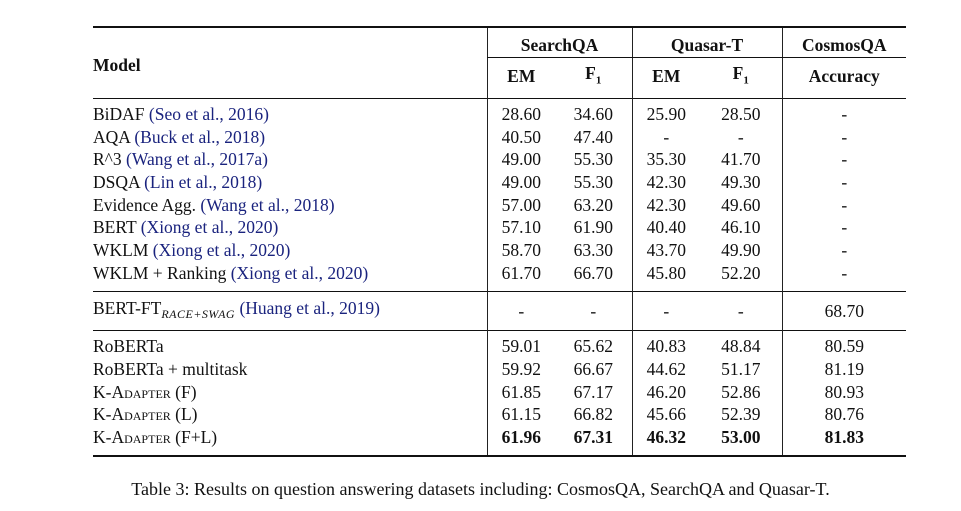  I want to click on citation-link: (Huang et al., 2019), so click(307, 307).